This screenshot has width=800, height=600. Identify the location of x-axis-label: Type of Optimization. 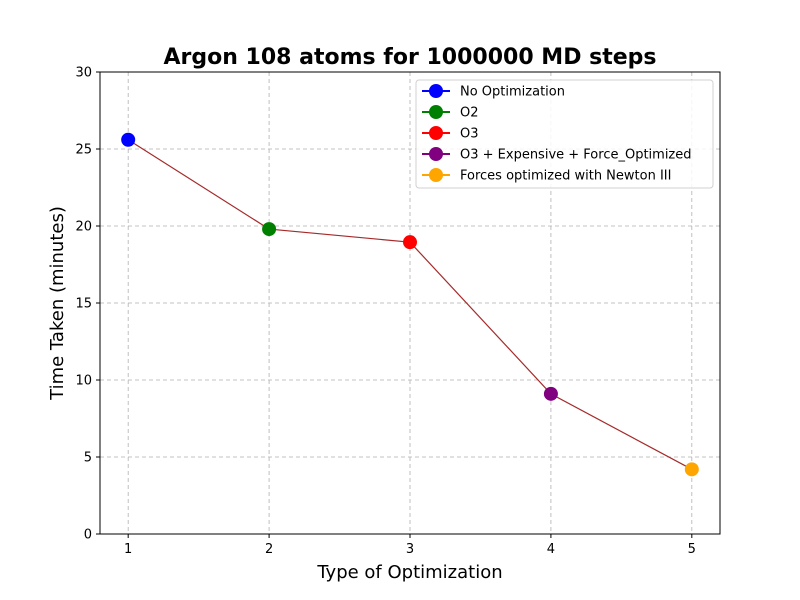
(409, 572).